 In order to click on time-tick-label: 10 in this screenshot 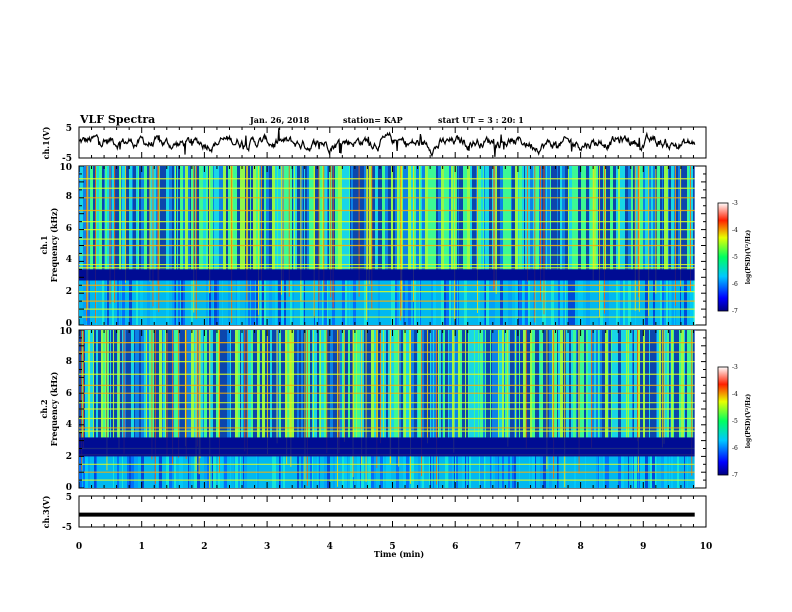, I will do `click(706, 547)`.